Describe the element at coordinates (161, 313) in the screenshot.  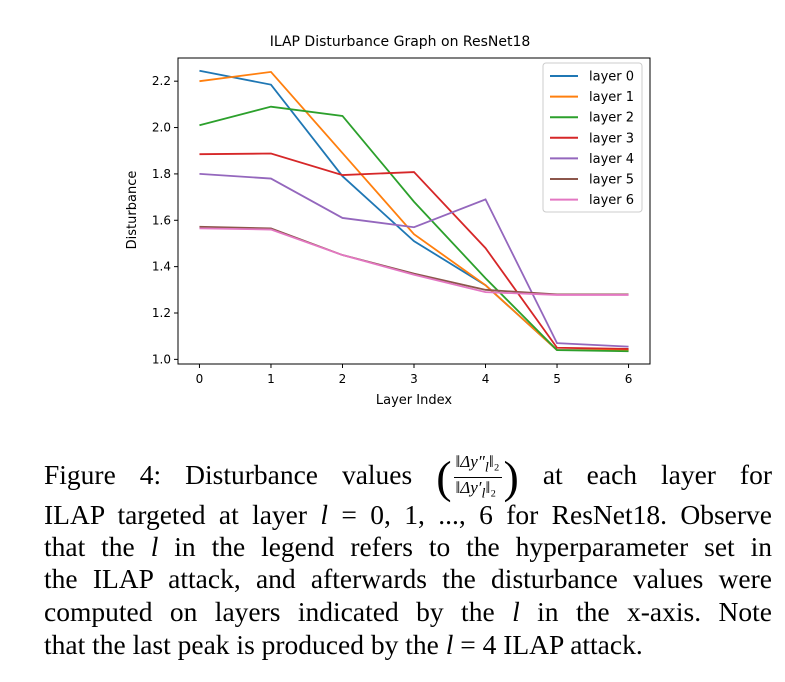
I see `y-tick-label: 1.2` at that location.